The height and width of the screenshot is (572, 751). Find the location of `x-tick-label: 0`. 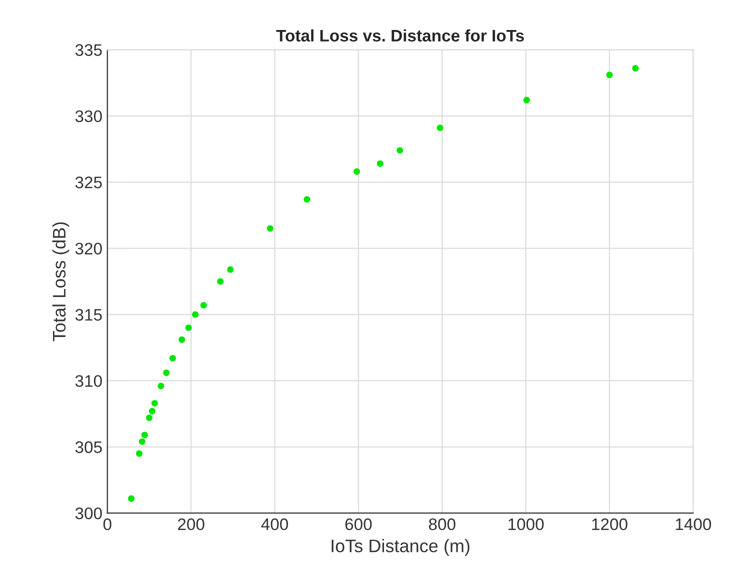

x-tick-label: 0 is located at coordinates (107, 524).